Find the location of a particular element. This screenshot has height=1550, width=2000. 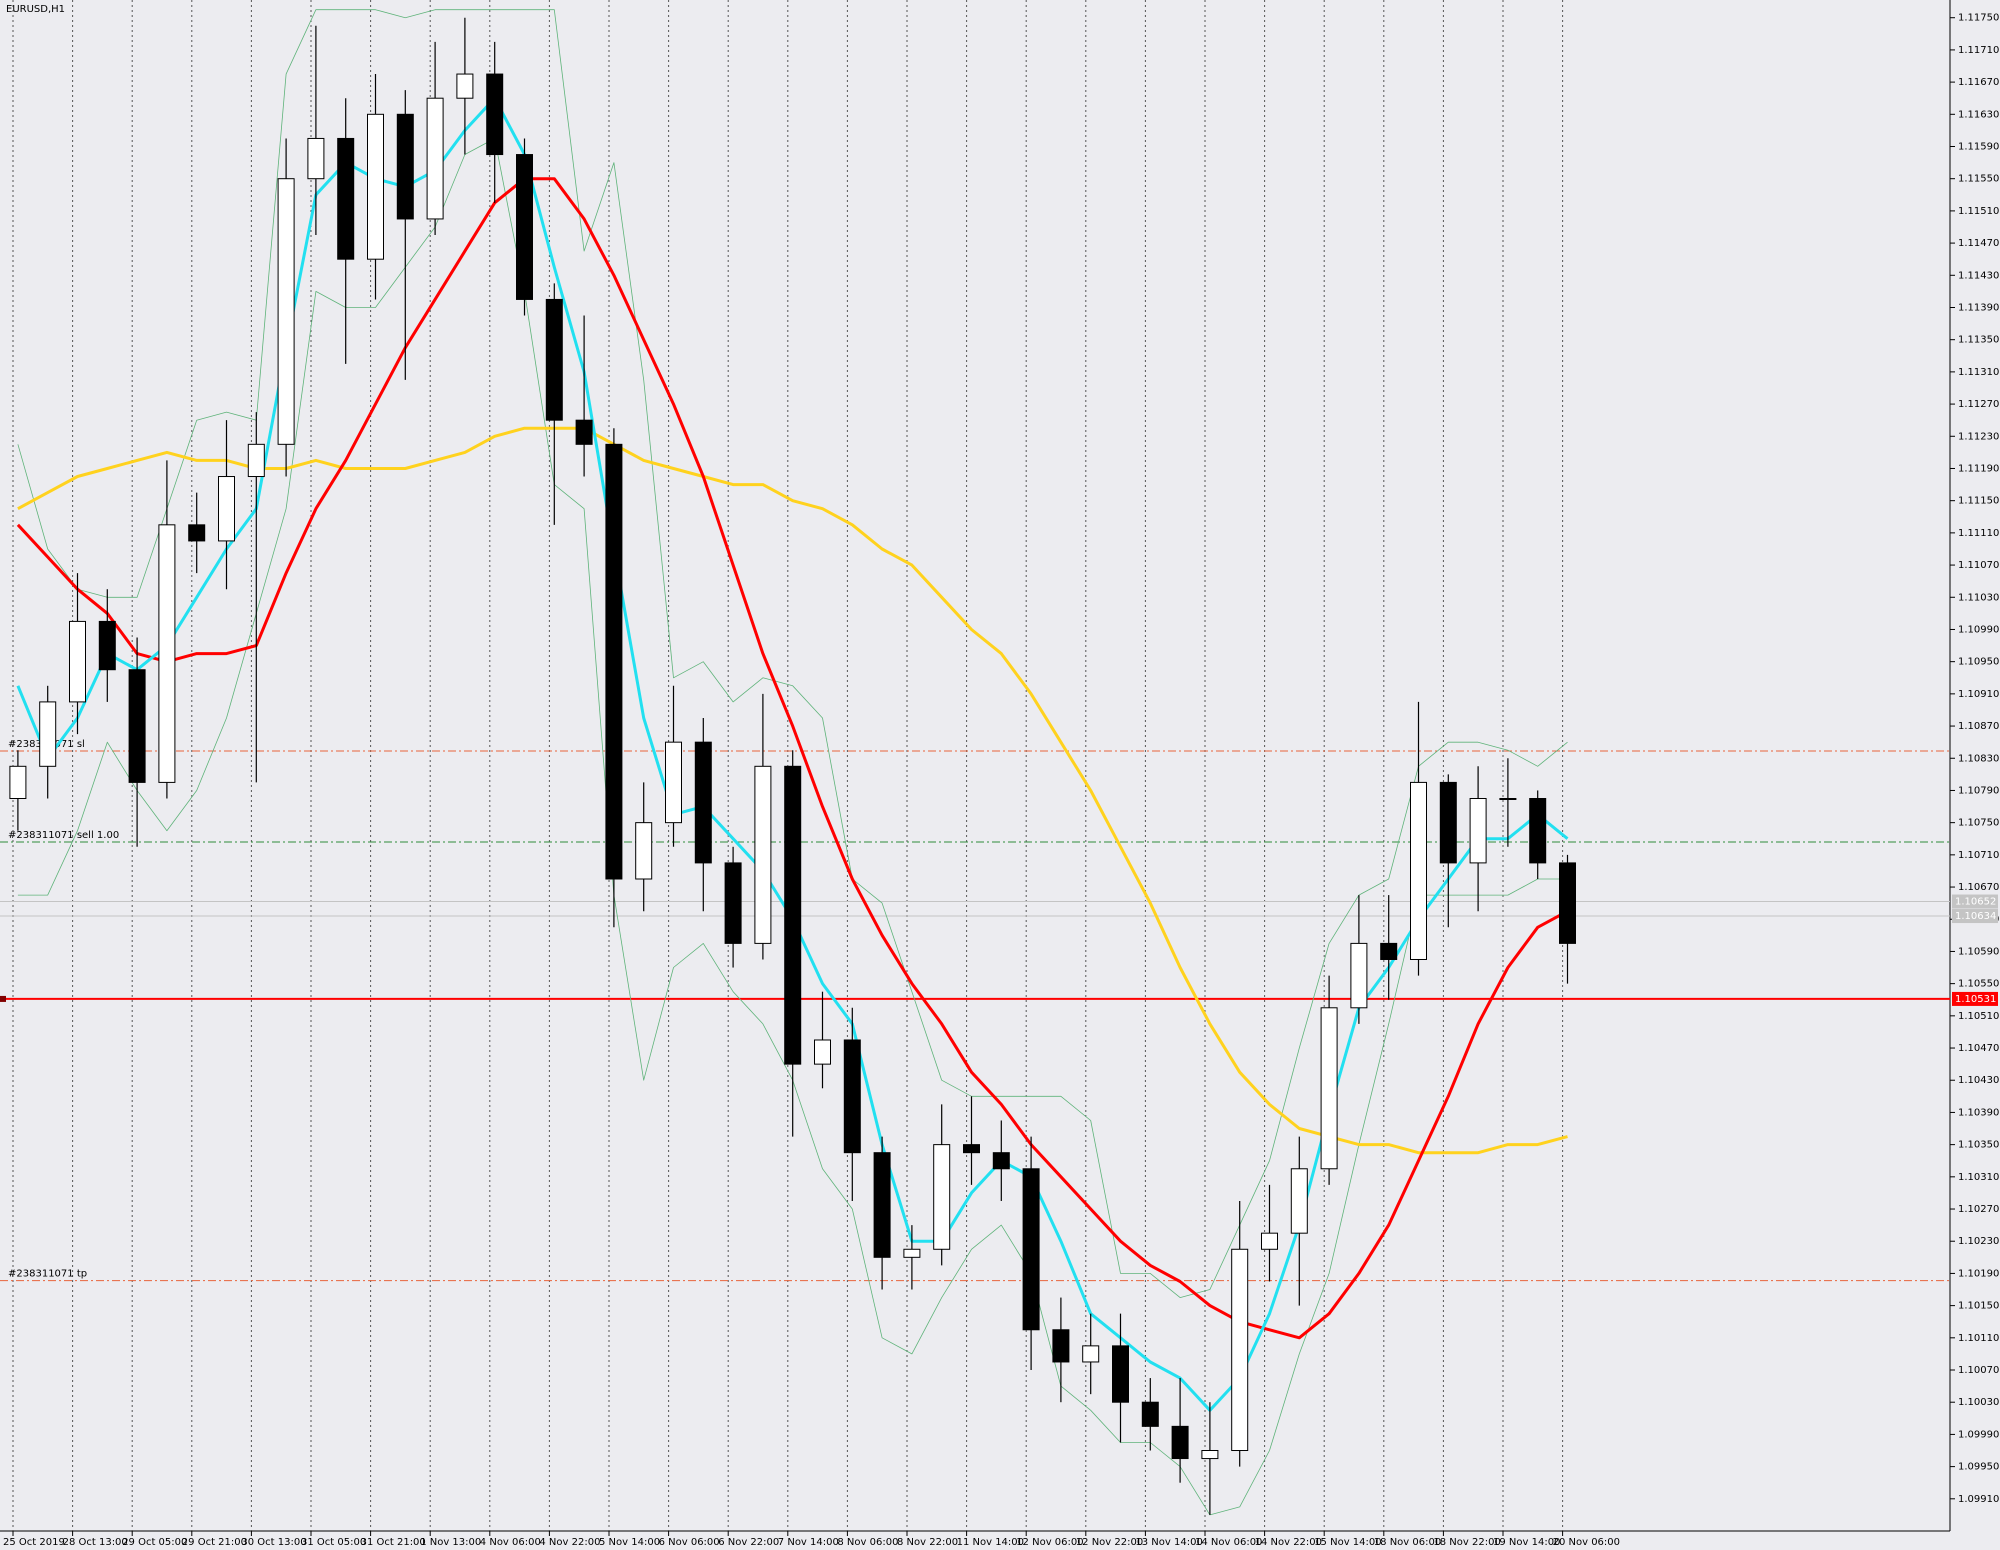

y-tick-label: 1.11710 is located at coordinates (1978, 50).